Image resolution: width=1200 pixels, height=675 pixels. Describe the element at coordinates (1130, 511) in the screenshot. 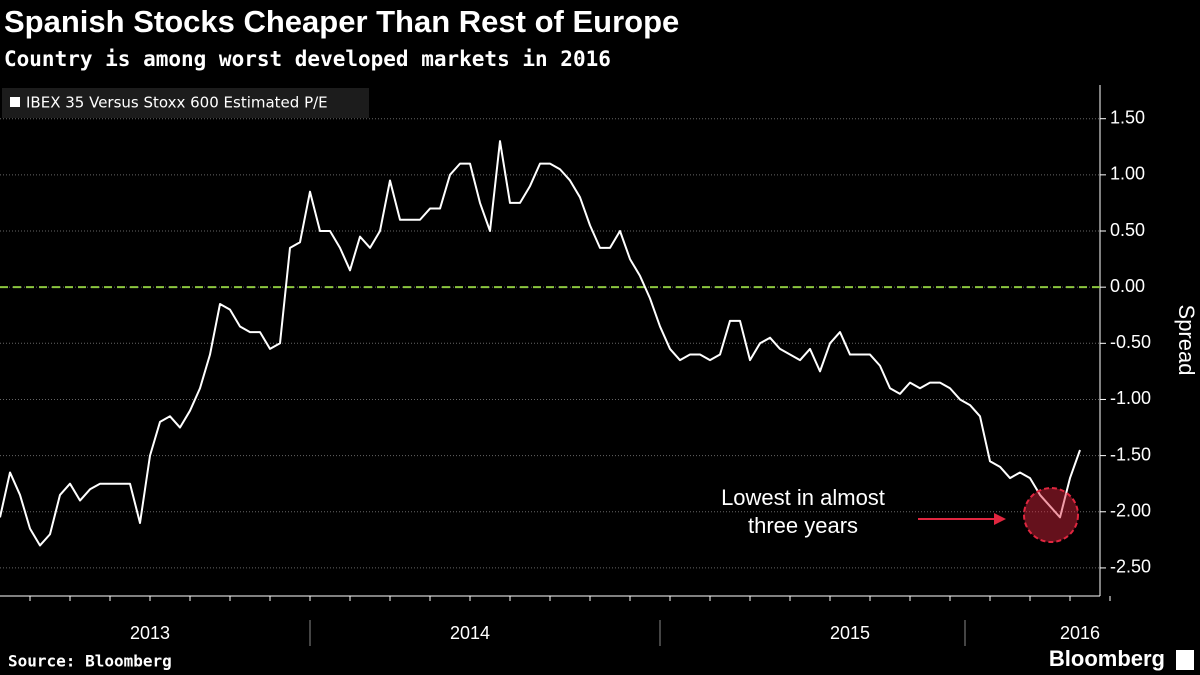

I see `y-tick-label: -2.00` at that location.